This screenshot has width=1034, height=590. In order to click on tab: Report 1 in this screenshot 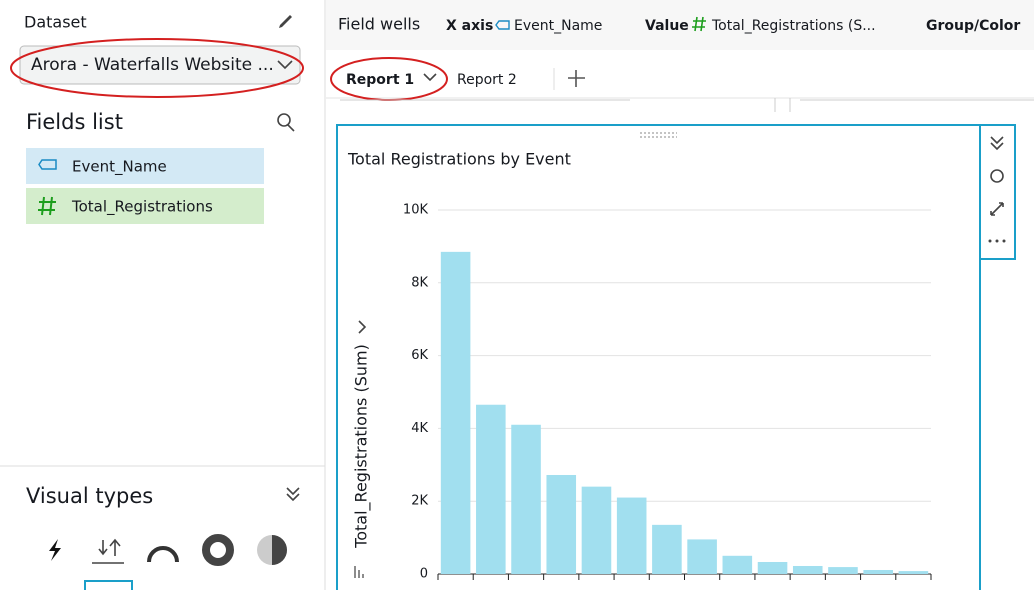, I will do `click(380, 80)`.